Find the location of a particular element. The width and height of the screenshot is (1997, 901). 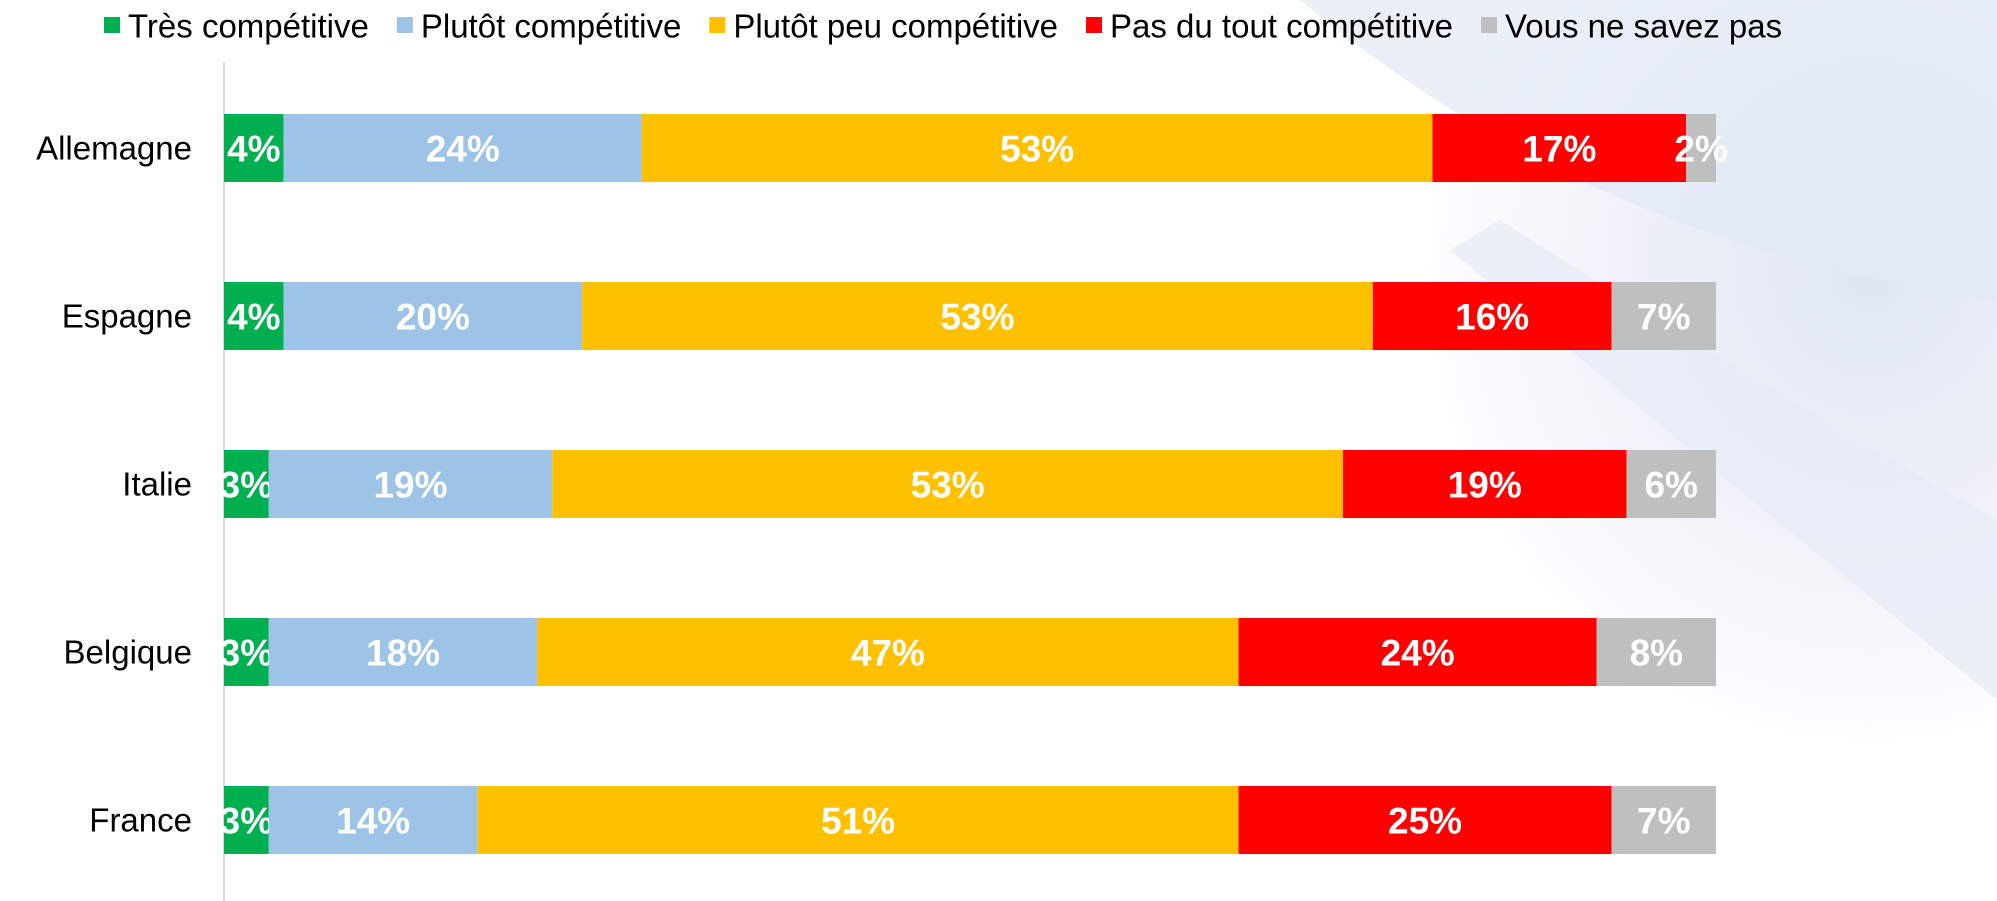

value-label: 14% is located at coordinates (373, 821).